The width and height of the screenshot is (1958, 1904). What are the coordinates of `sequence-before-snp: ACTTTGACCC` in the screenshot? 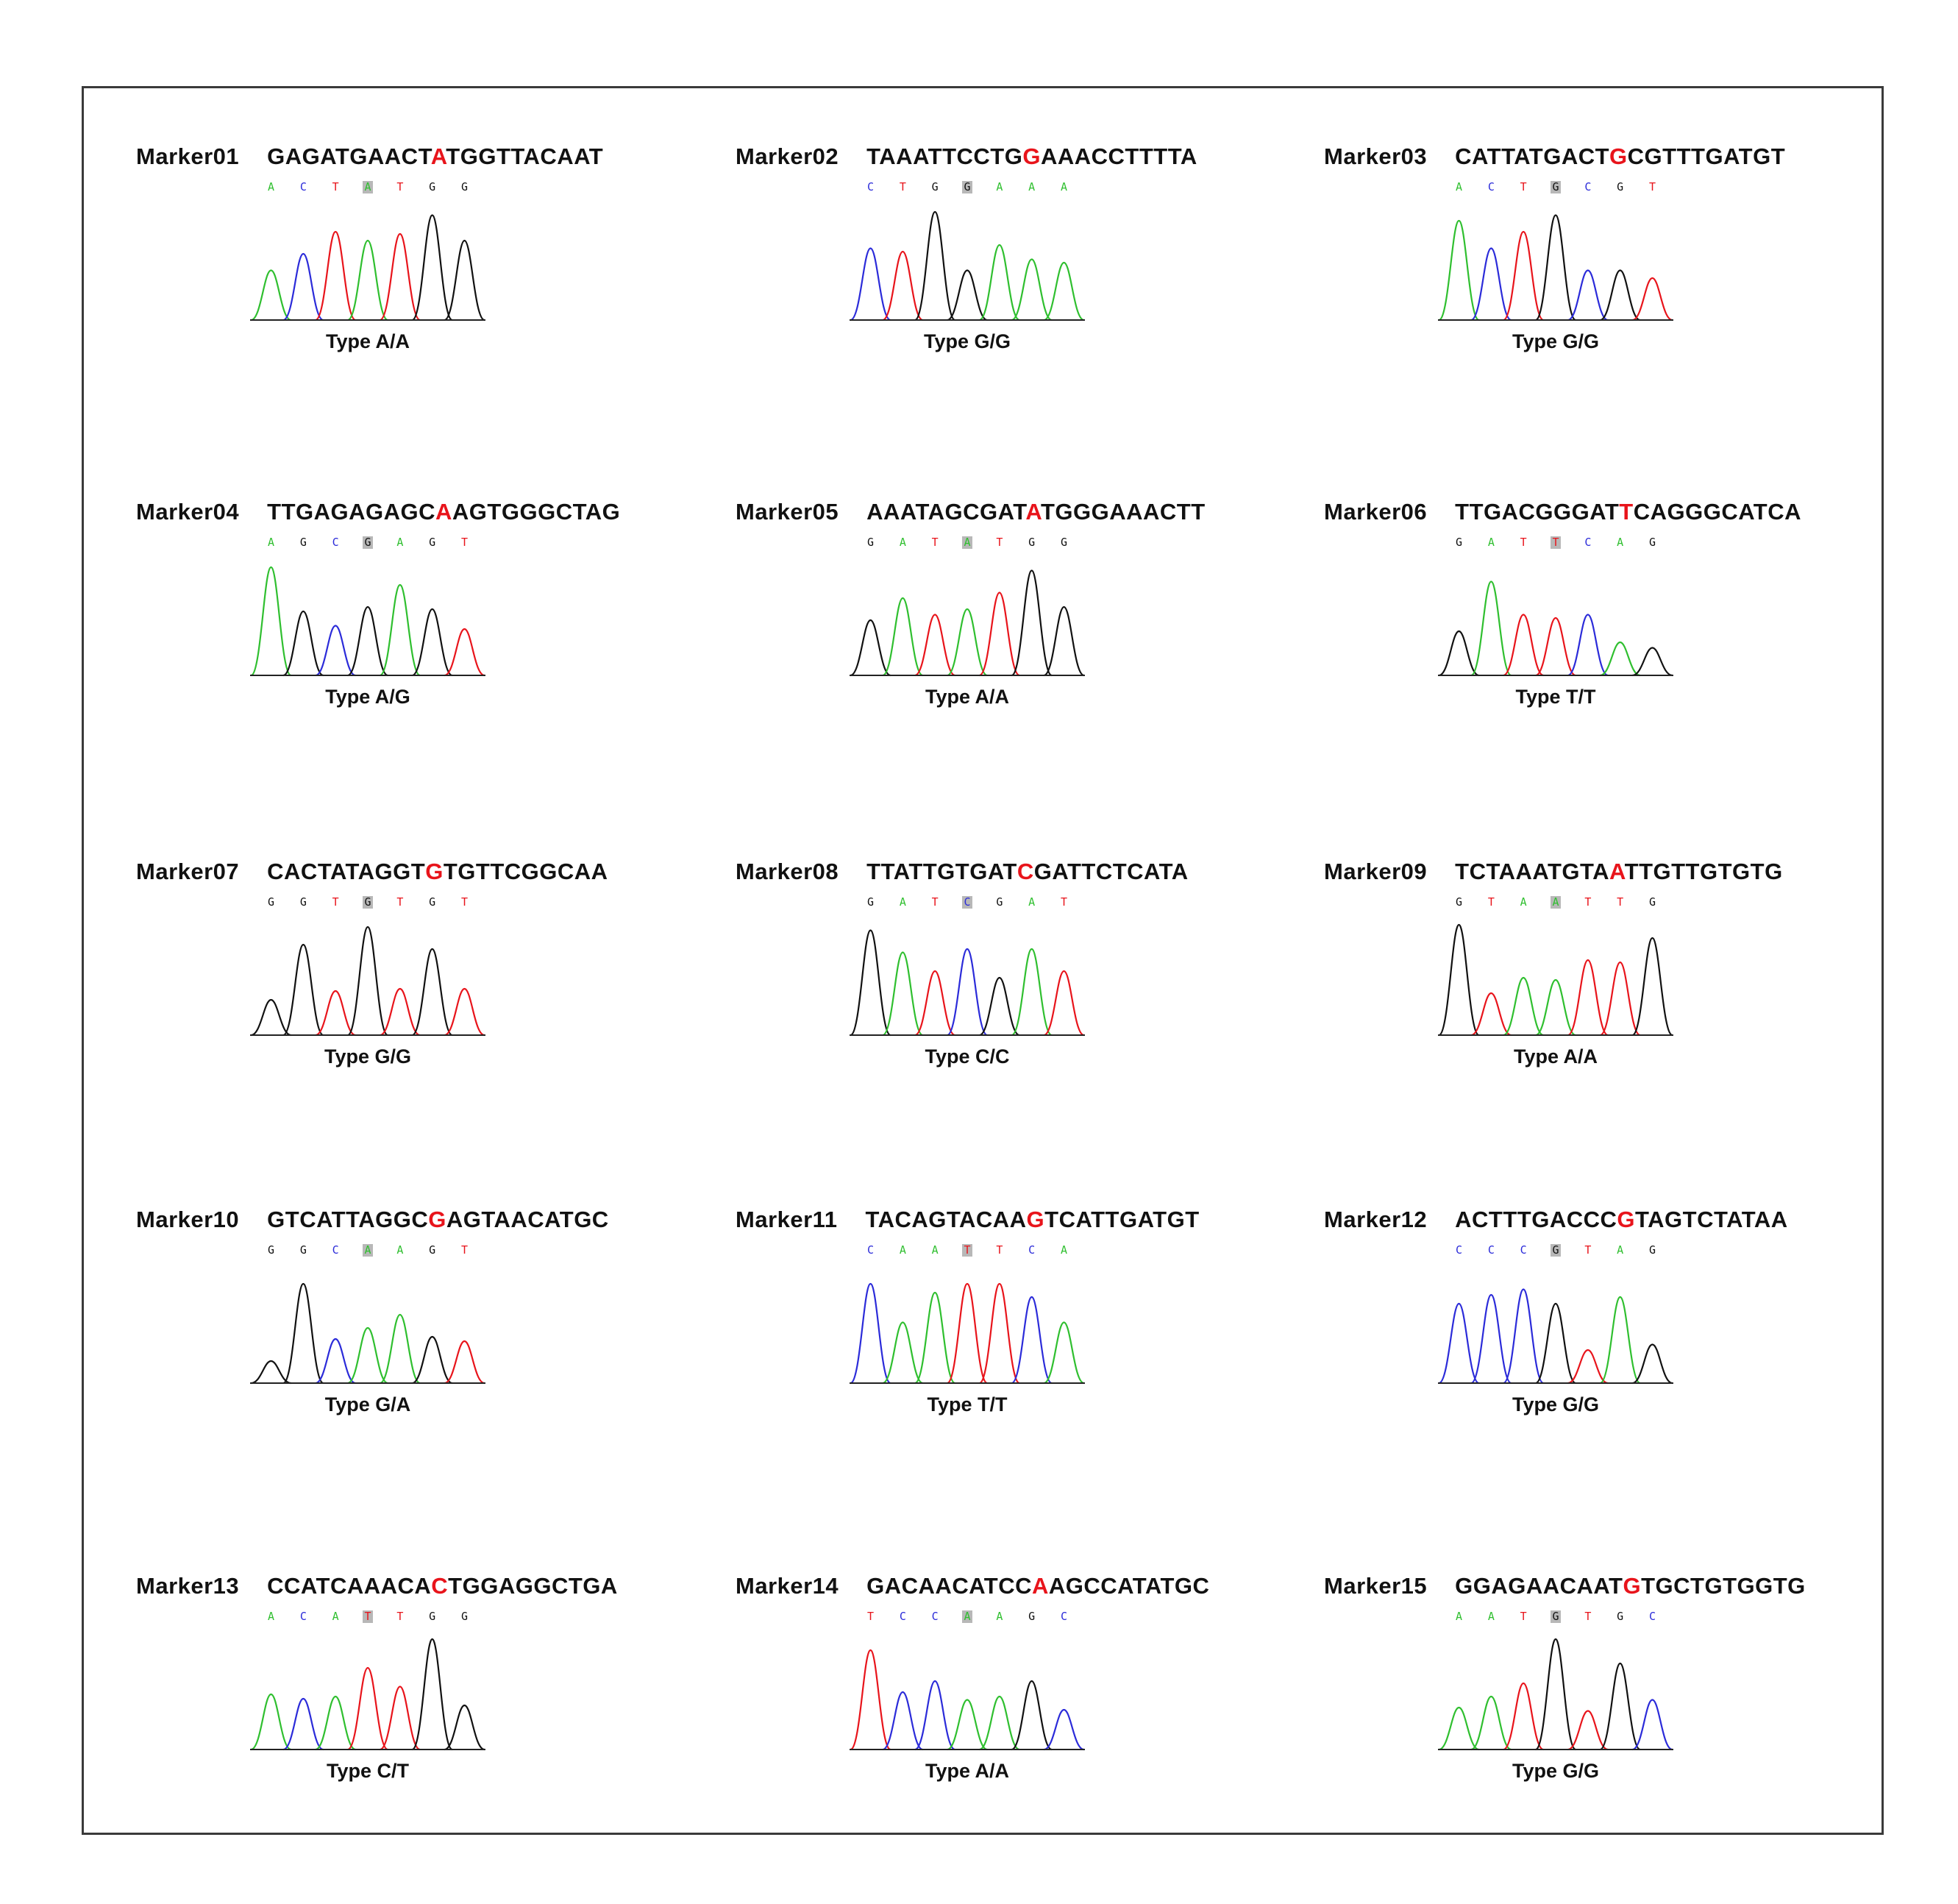 It's located at (1536, 1220).